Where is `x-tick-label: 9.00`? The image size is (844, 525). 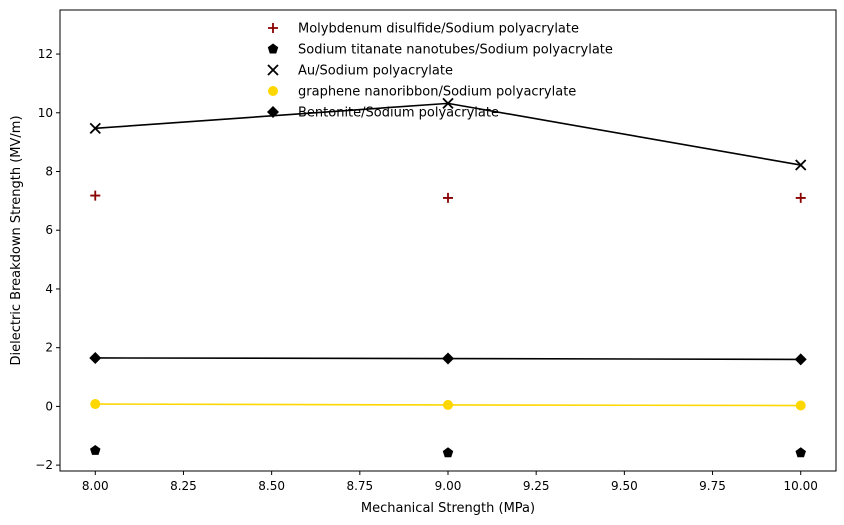
x-tick-label: 9.00 is located at coordinates (448, 486).